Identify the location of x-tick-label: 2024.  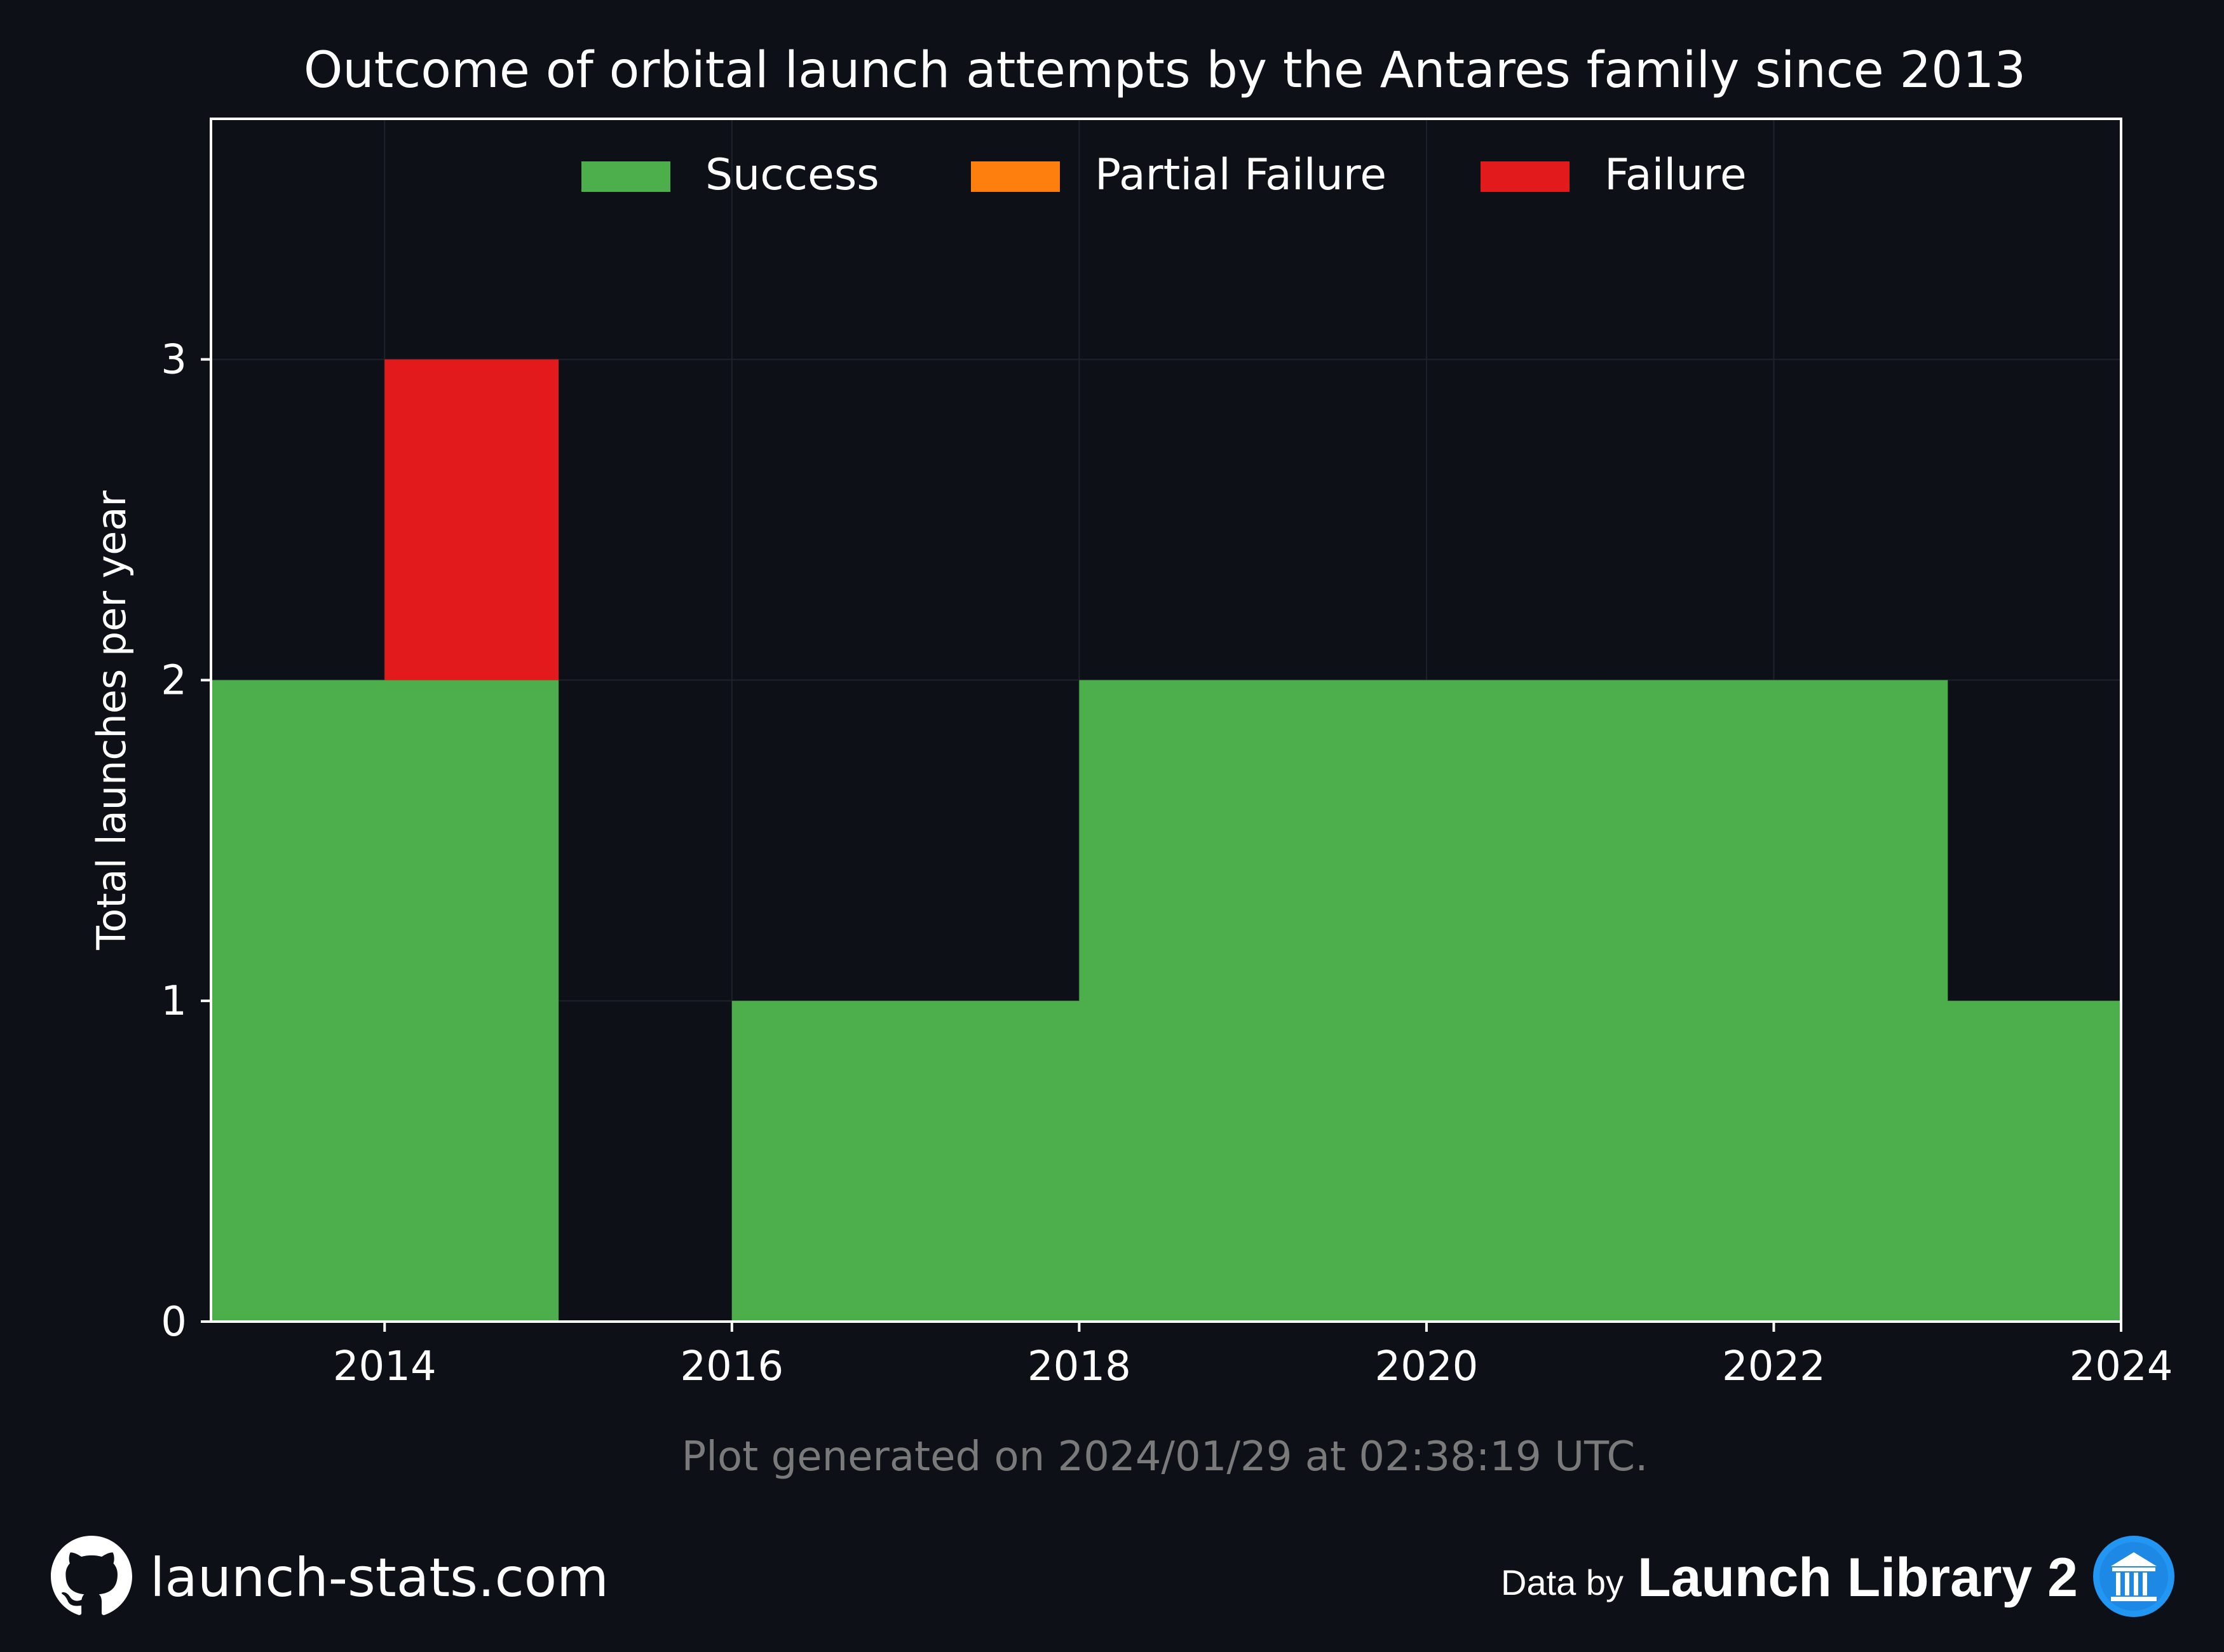
(2121, 1367).